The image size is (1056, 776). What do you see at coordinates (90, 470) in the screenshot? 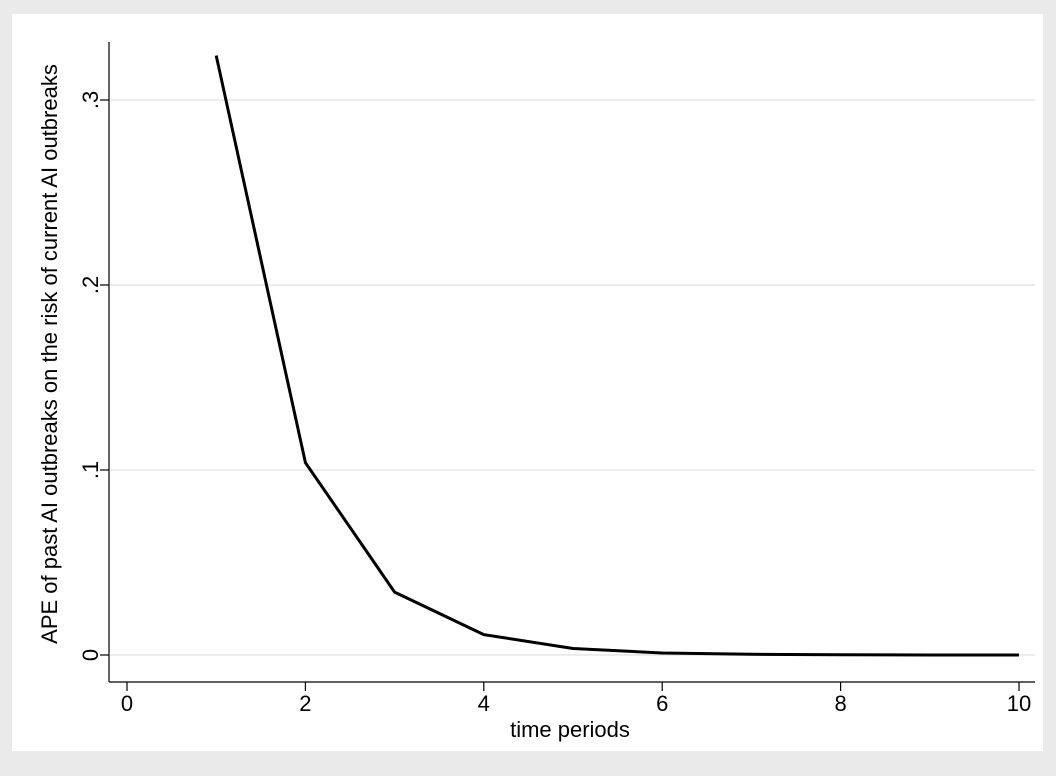
I see `y-tick-label: .1` at bounding box center [90, 470].